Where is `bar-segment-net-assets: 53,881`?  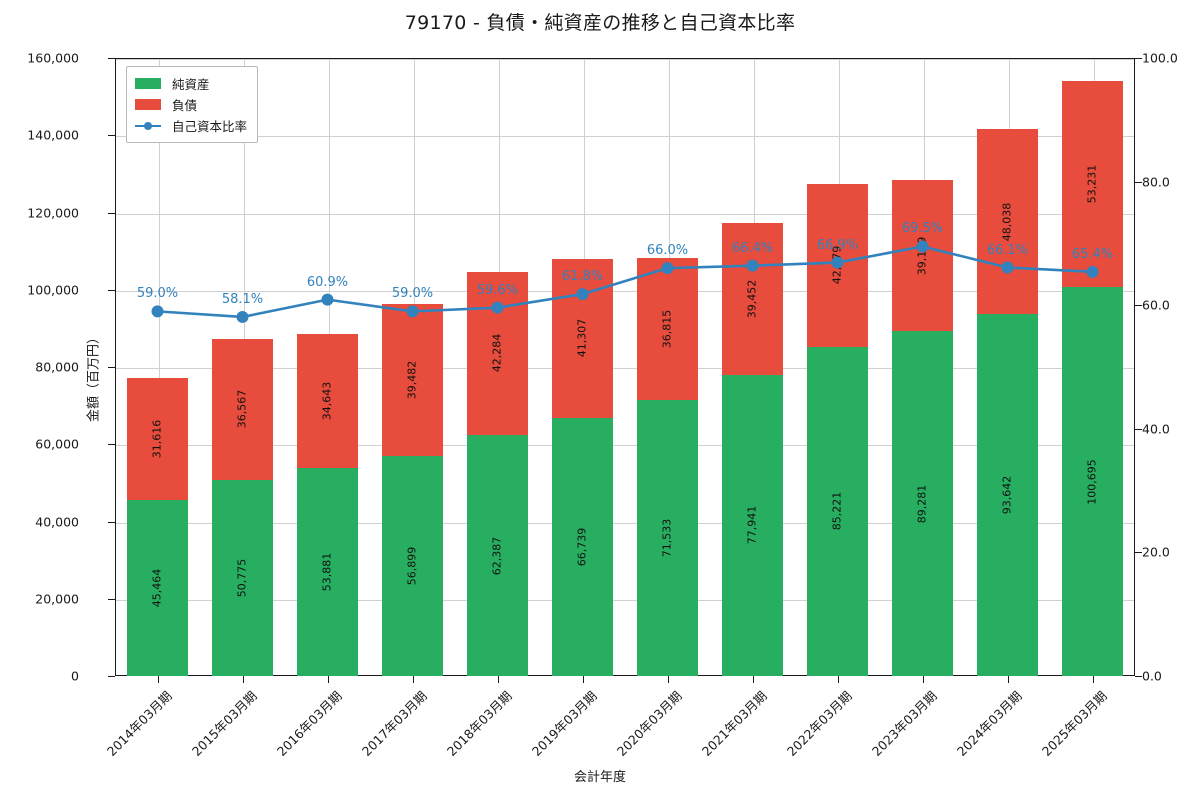 bar-segment-net-assets: 53,881 is located at coordinates (327, 571).